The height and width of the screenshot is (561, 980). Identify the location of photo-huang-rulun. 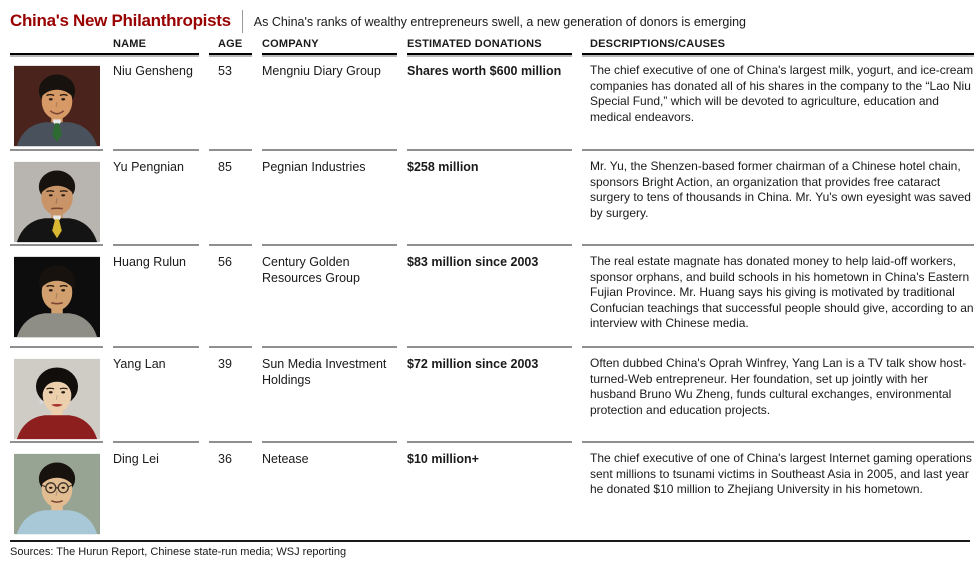
(56, 301).